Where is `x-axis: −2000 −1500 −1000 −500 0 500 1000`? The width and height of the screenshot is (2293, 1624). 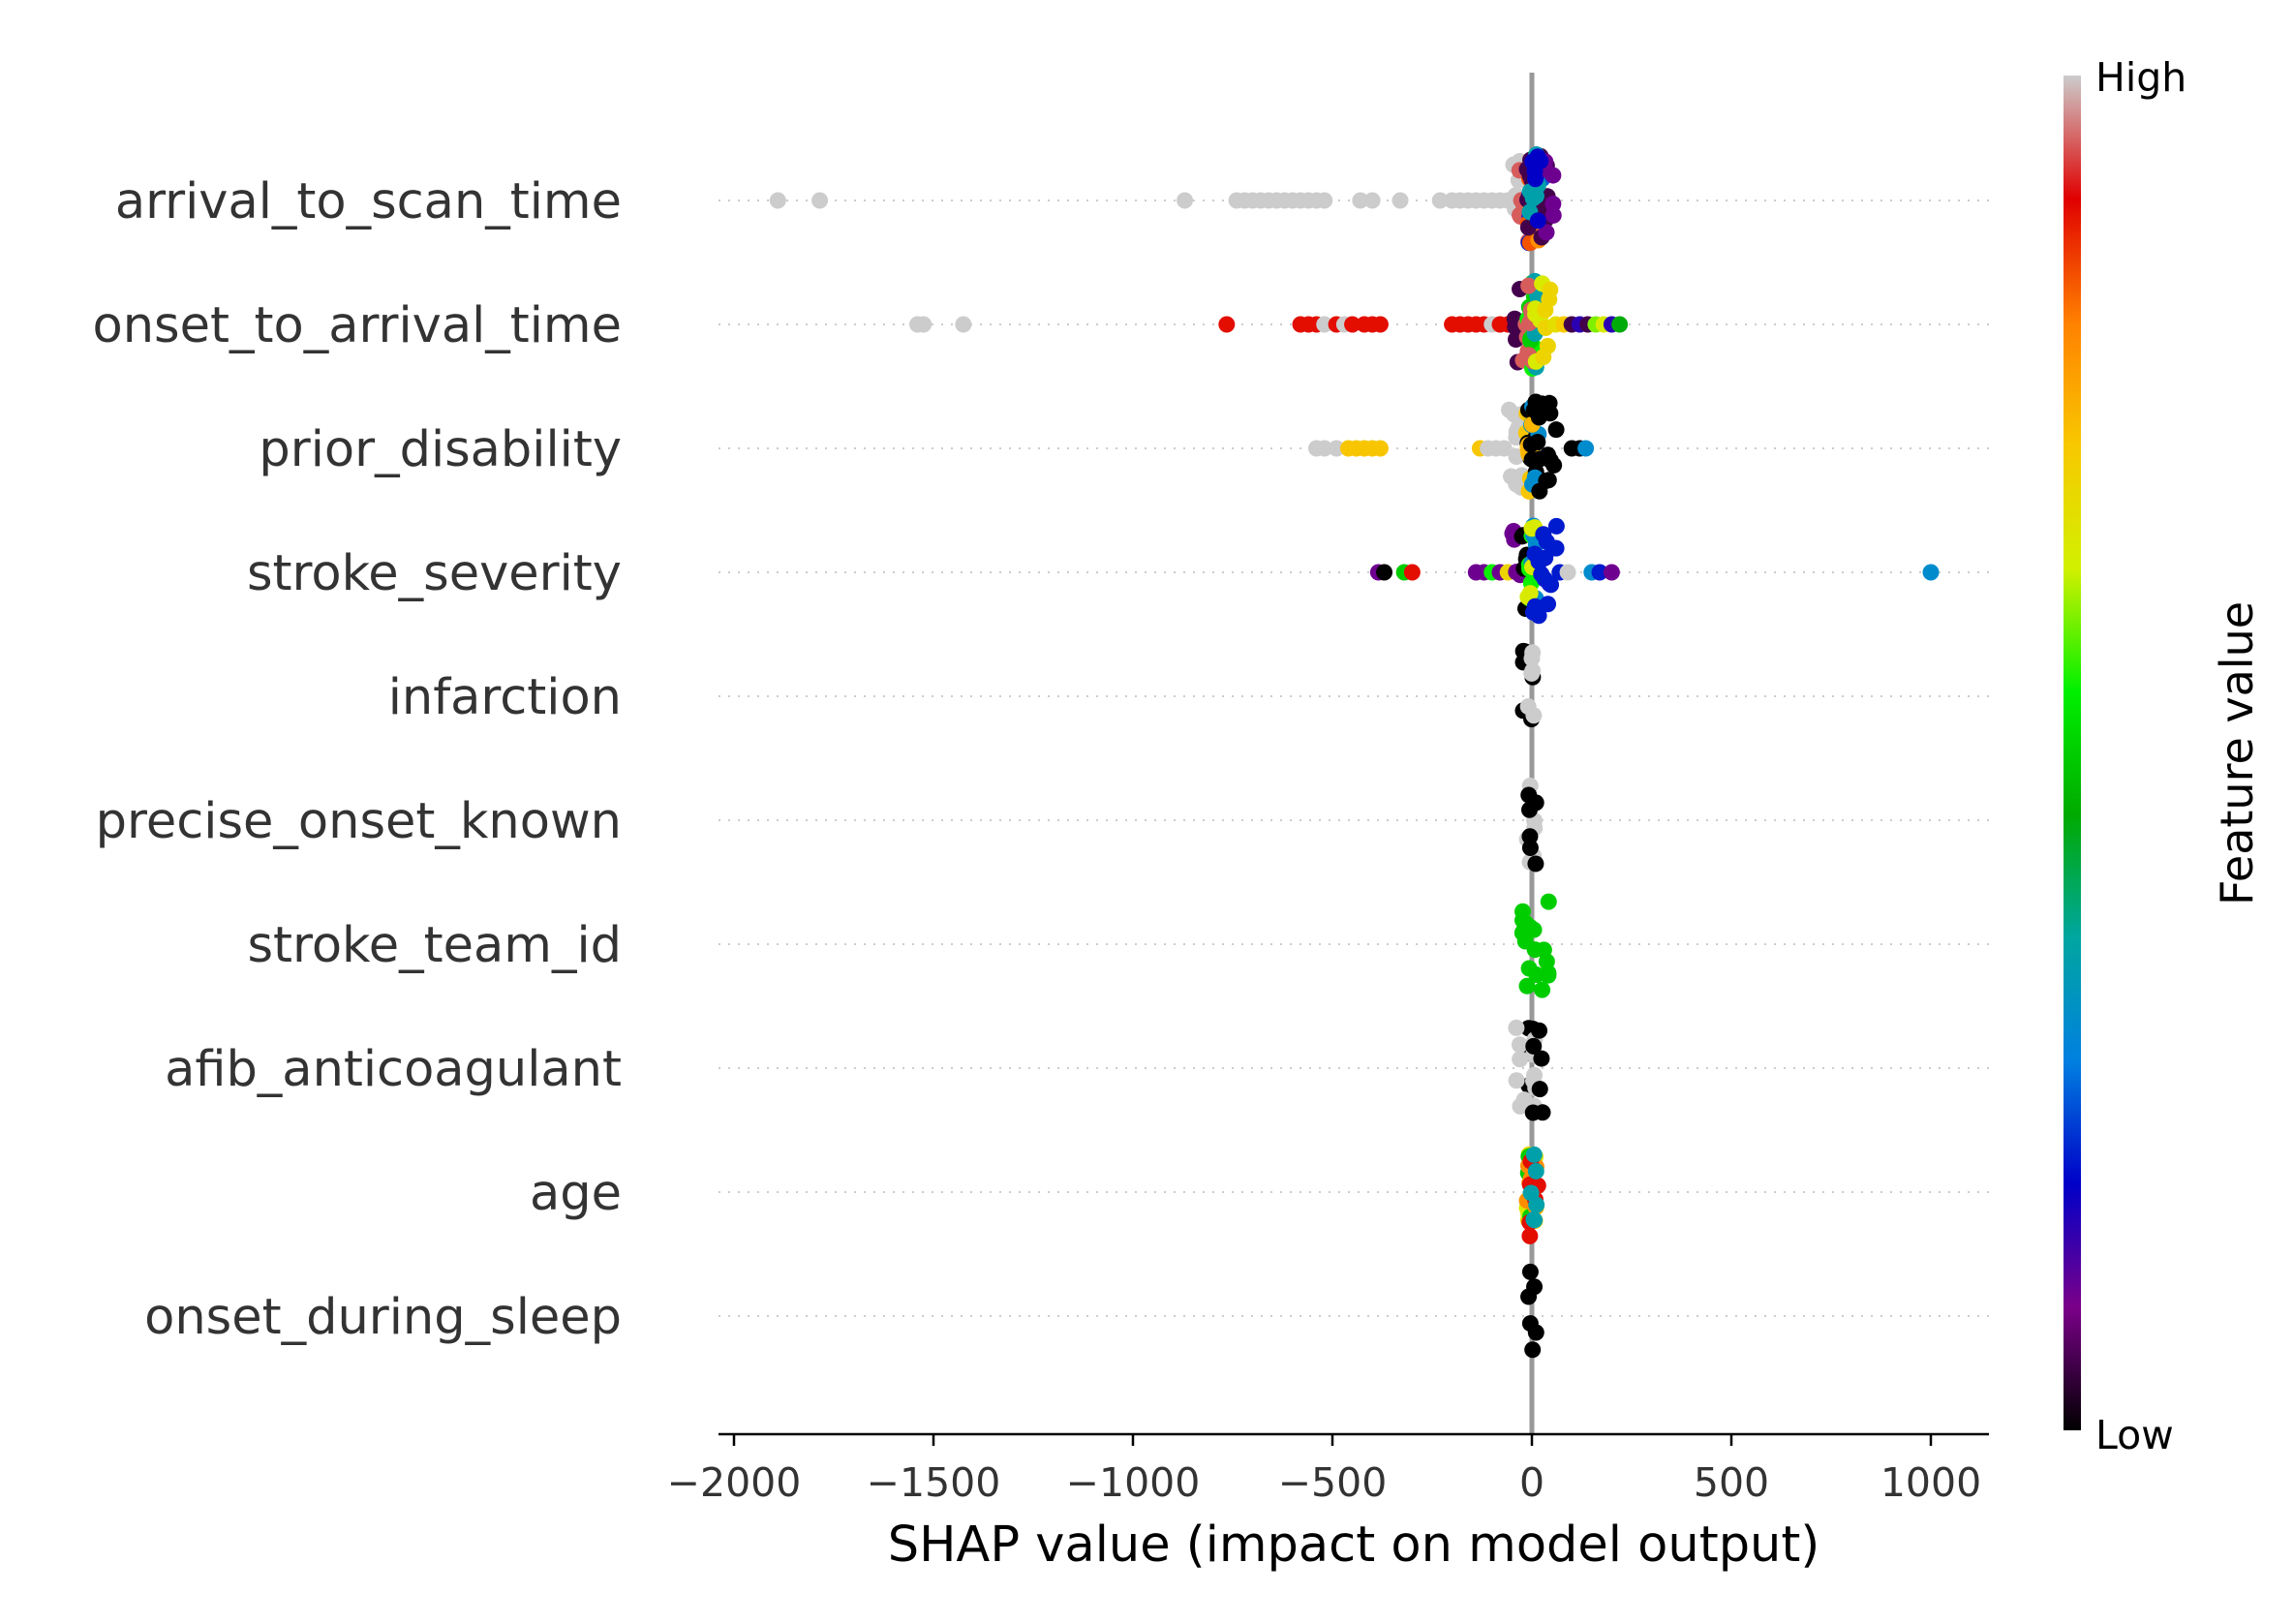 x-axis: −2000 −1500 −1000 −500 0 500 1000 is located at coordinates (1328, 1469).